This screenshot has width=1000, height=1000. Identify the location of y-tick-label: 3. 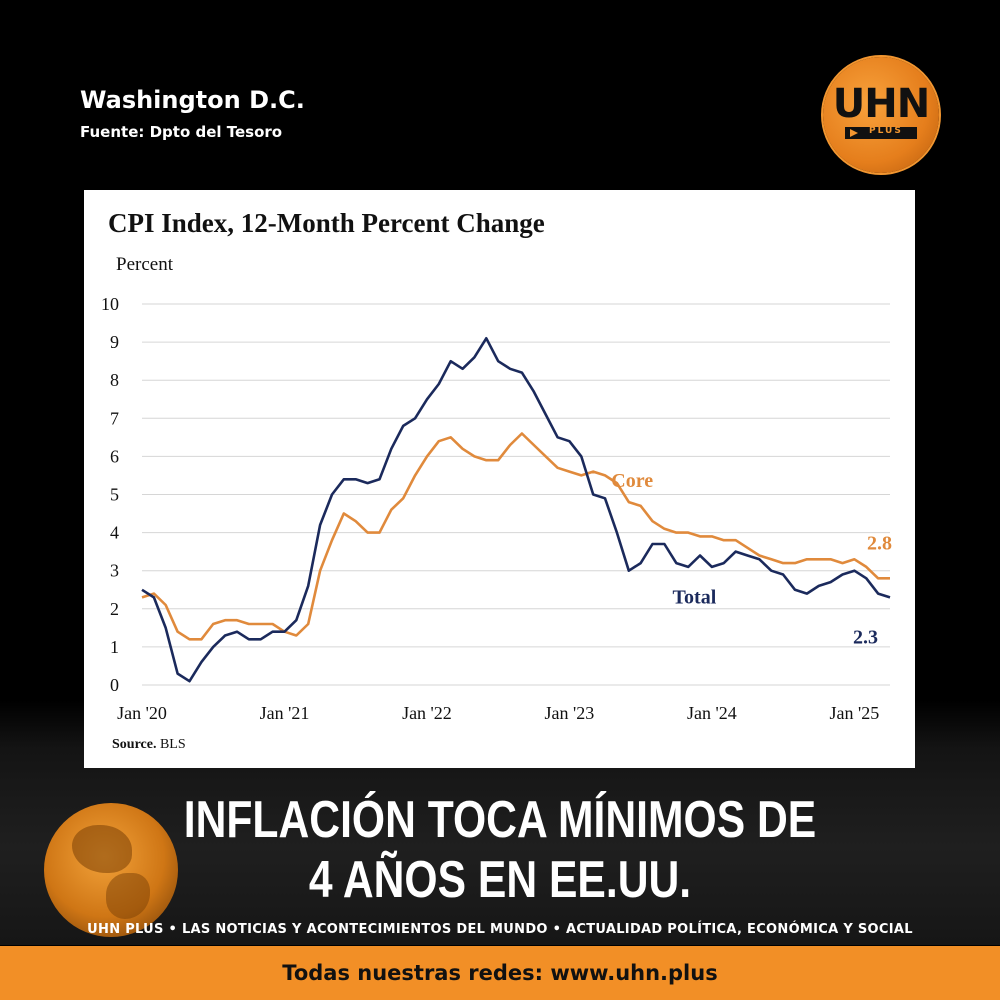
(114, 571).